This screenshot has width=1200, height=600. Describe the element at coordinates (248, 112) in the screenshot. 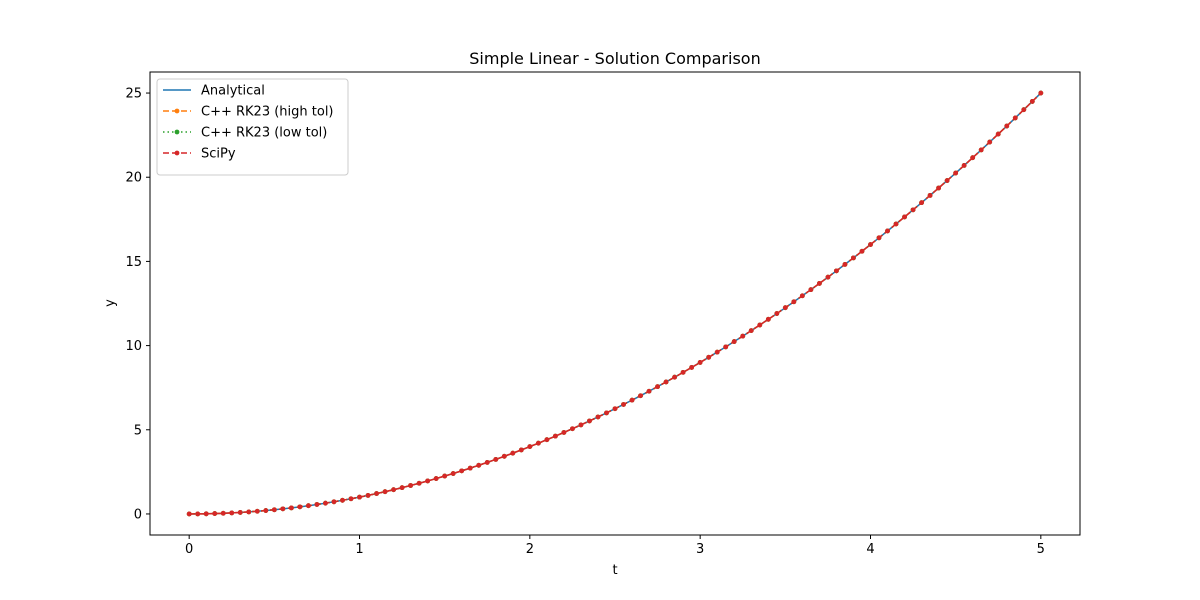

I see `legend-item-c-rk23-high-tol: C++ RK23 (high tol)` at that location.